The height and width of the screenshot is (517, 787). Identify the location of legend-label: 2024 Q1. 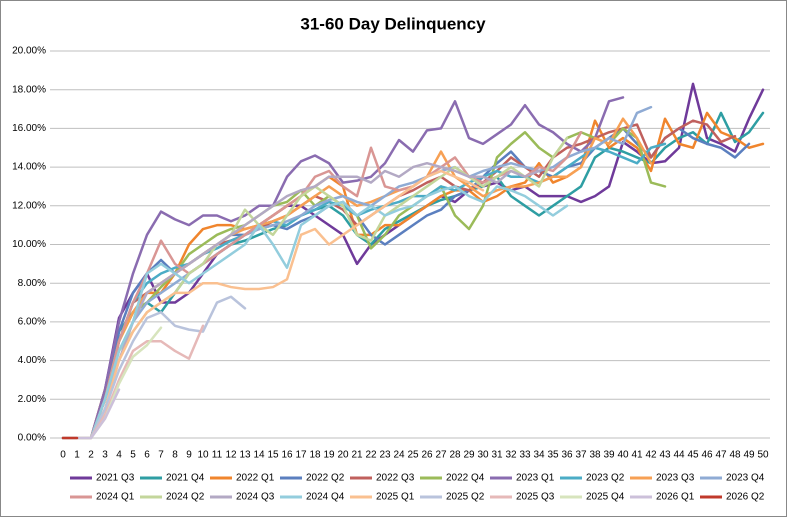
(115, 497).